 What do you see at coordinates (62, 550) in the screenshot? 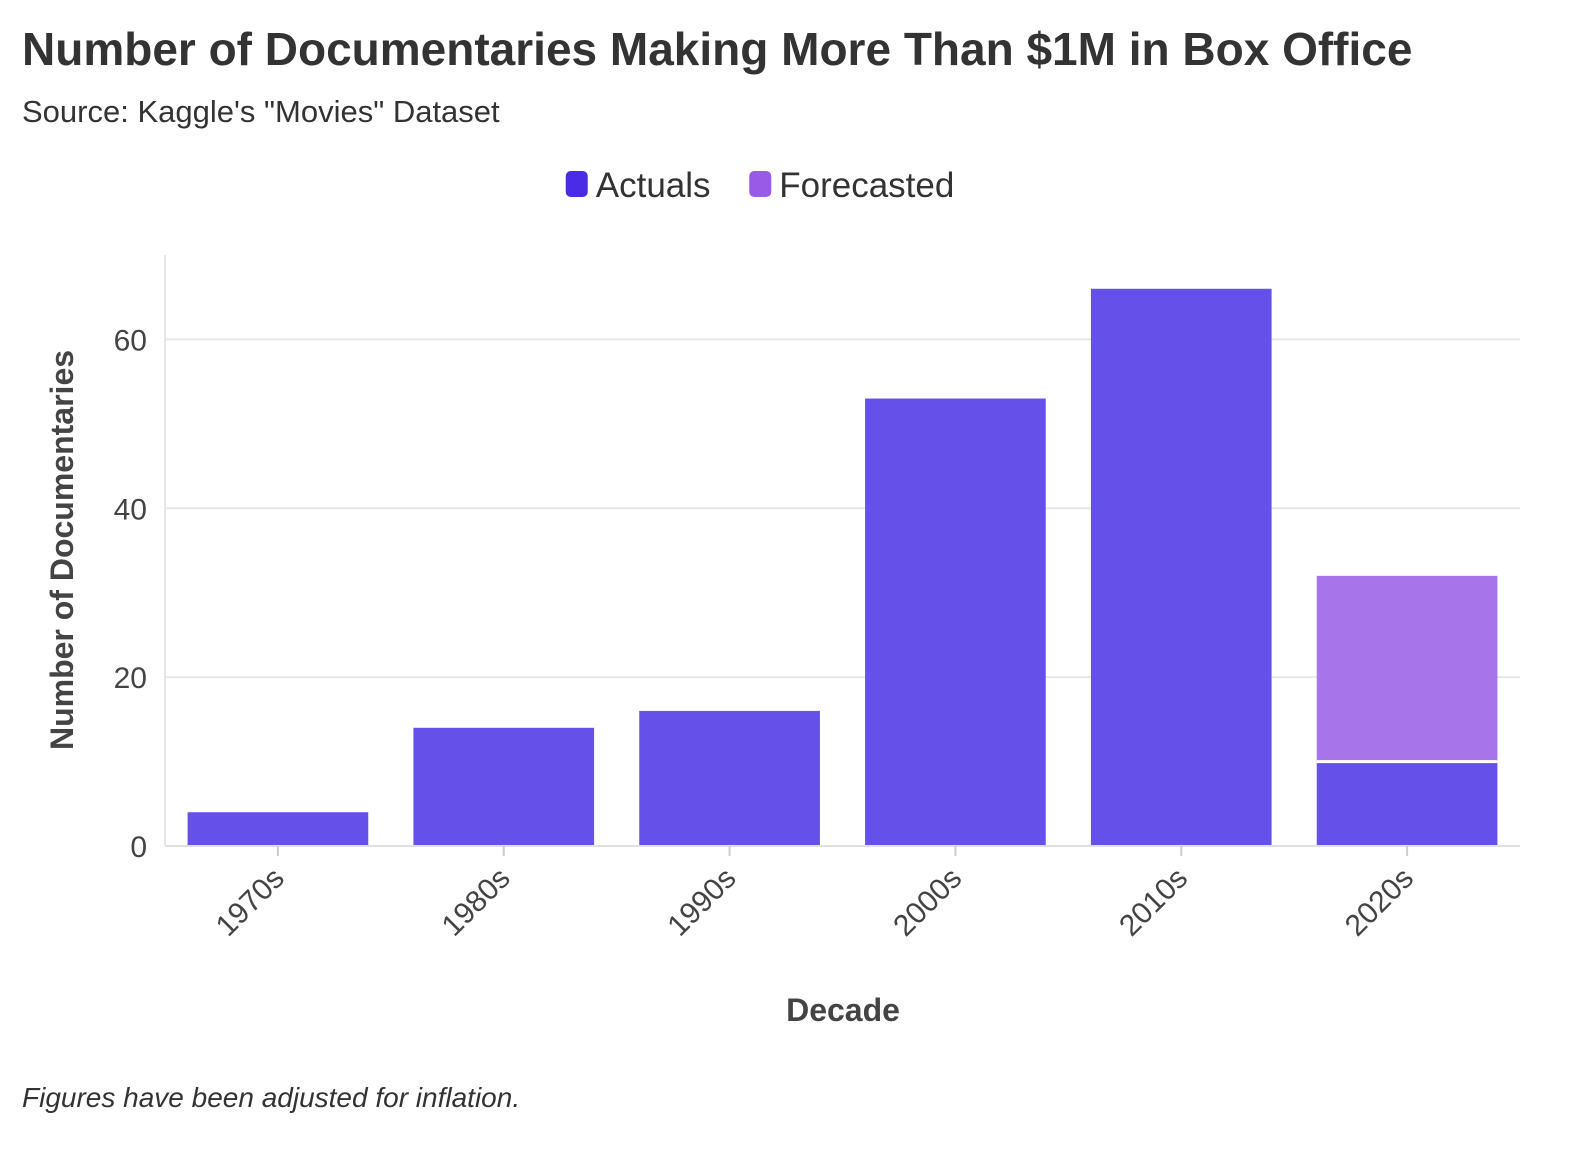
I see `y-axis-title: Number of Documentaries` at bounding box center [62, 550].